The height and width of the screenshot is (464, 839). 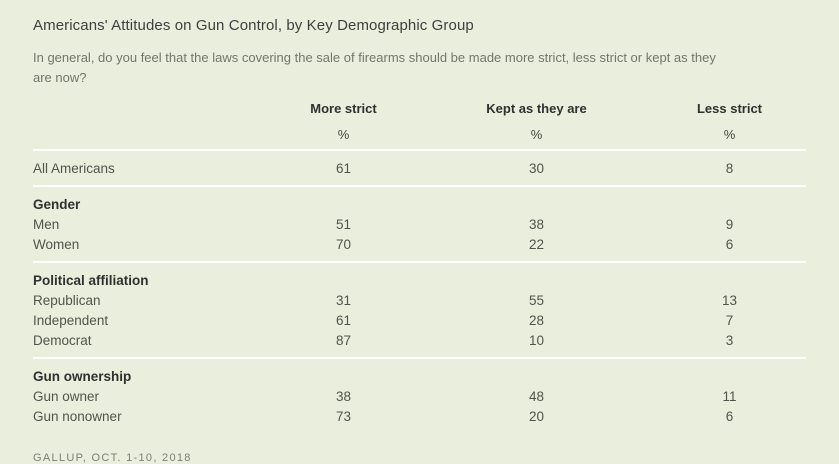 What do you see at coordinates (536, 108) in the screenshot?
I see `column-header: Kept as they are` at bounding box center [536, 108].